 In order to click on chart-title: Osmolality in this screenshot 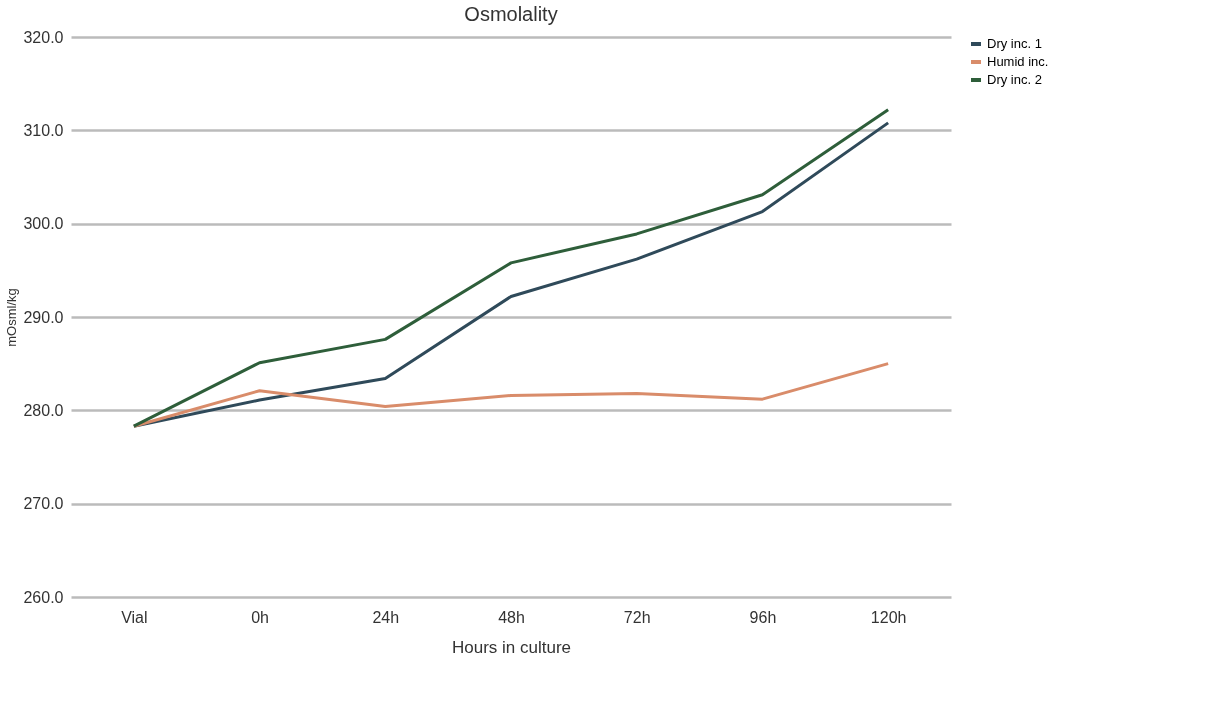, I will do `click(511, 14)`.